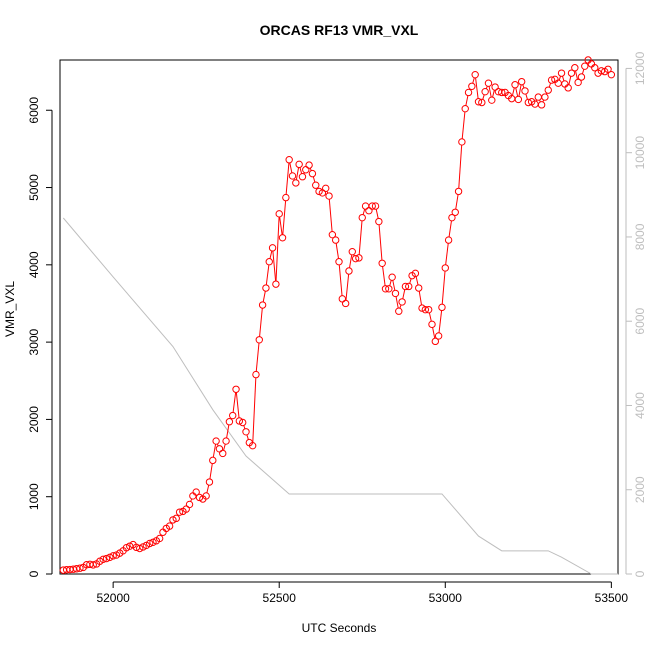 Image resolution: width=650 pixels, height=650 pixels. Describe the element at coordinates (34, 419) in the screenshot. I see `y-tick-label: 2000` at that location.